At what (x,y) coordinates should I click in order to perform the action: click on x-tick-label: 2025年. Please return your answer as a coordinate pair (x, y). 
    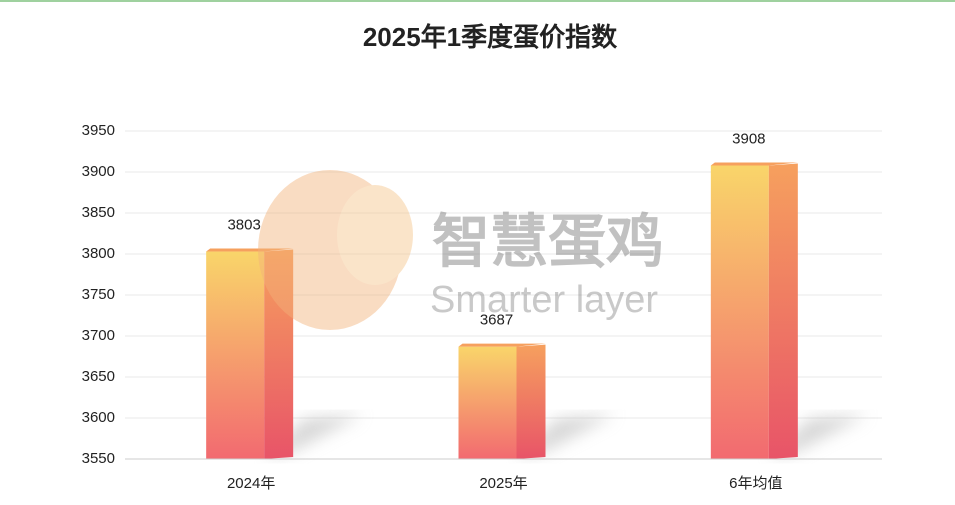
    Looking at the image, I should click on (503, 483).